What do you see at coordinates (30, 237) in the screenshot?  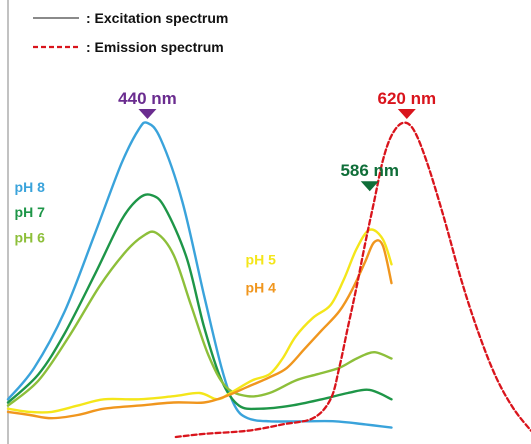 I see `series-label-2: pH 6` at bounding box center [30, 237].